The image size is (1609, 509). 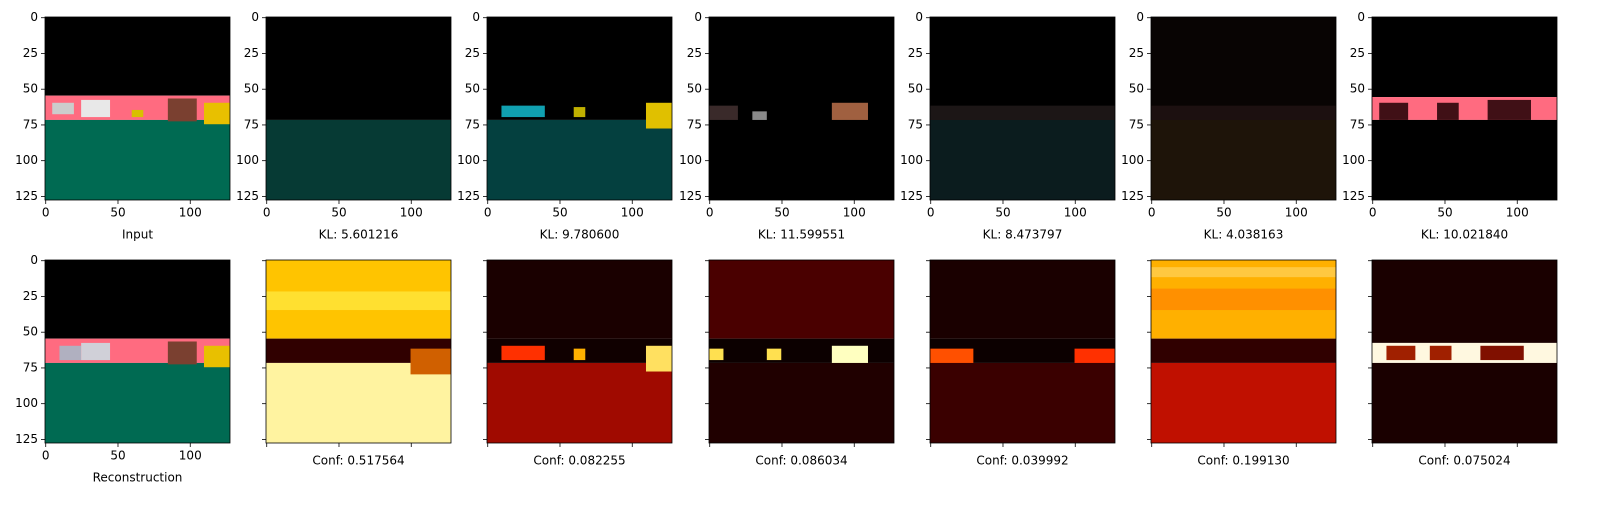 I want to click on panel-caption: KL: 9.780600, so click(x=580, y=235).